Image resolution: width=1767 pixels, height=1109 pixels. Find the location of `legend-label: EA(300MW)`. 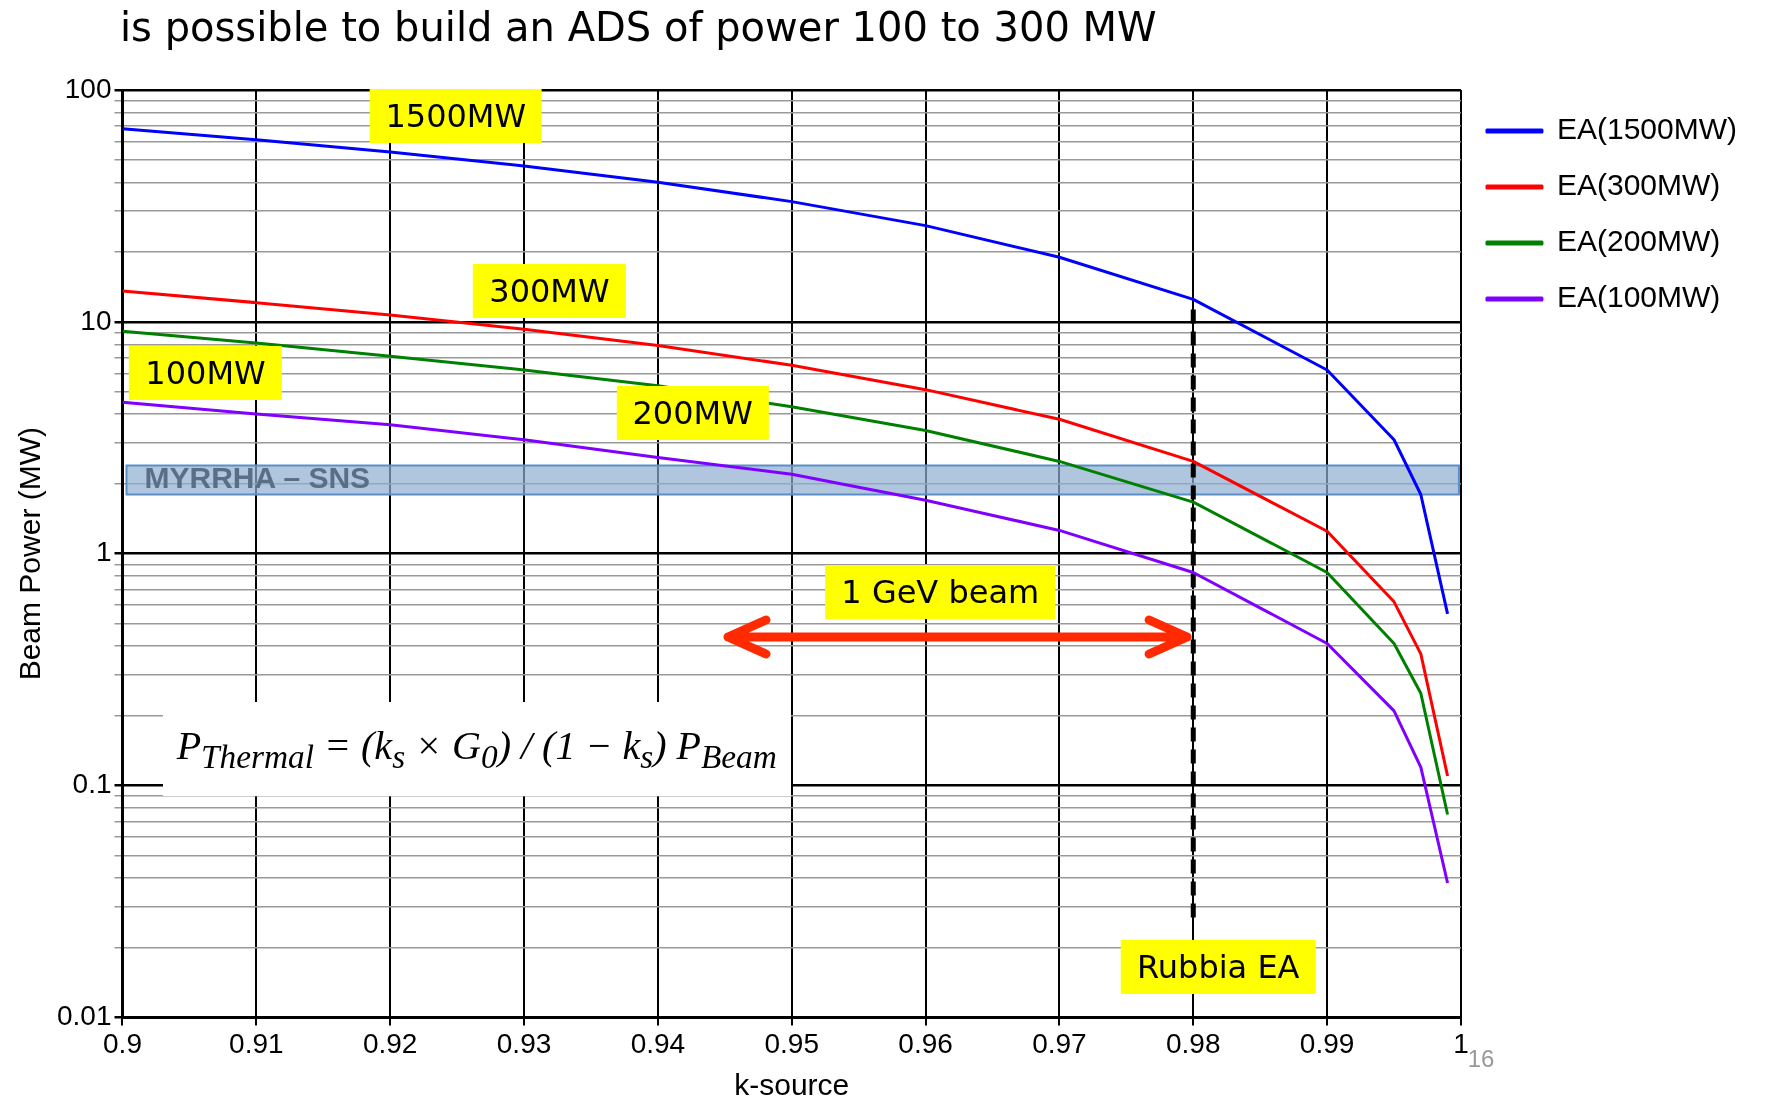

legend-label: EA(300MW) is located at coordinates (1638, 185).